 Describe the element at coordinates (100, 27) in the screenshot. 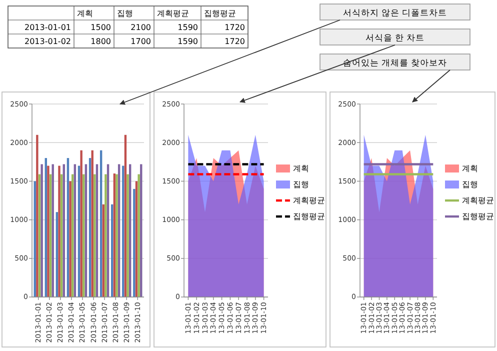

I see `data-label: 1500` at that location.